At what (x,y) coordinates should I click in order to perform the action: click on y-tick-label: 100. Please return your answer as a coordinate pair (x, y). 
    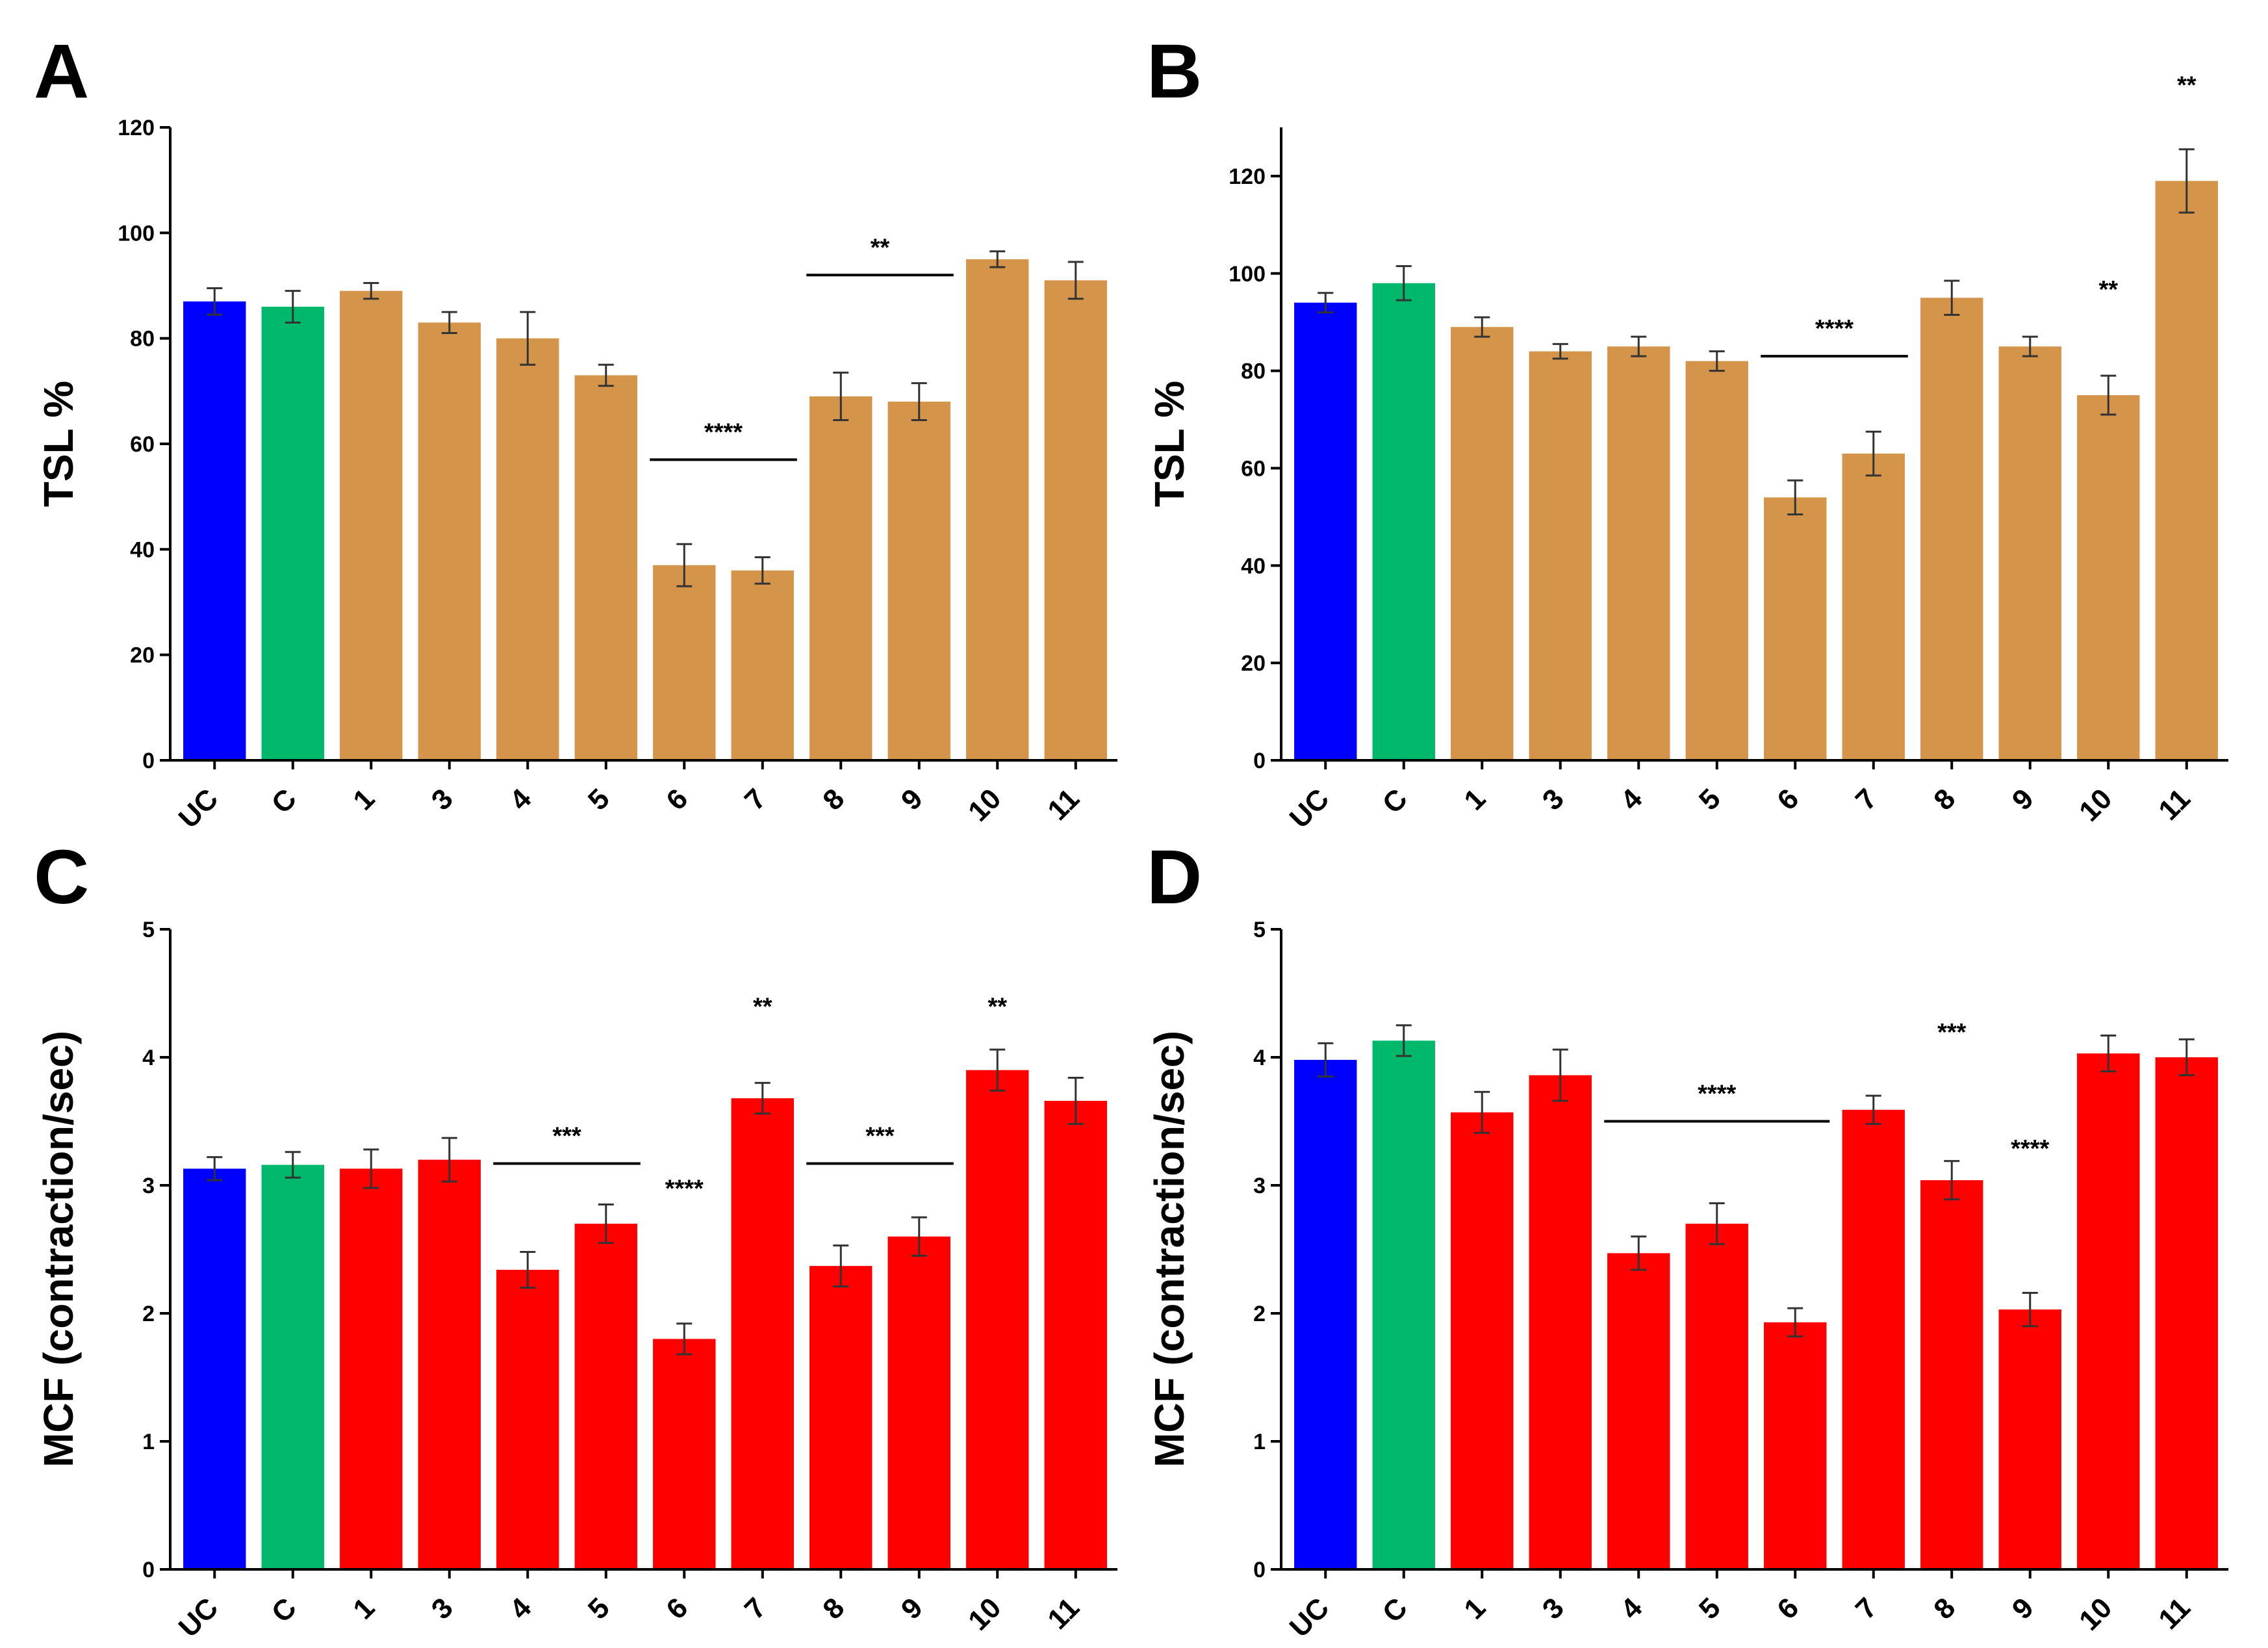
    Looking at the image, I should click on (136, 233).